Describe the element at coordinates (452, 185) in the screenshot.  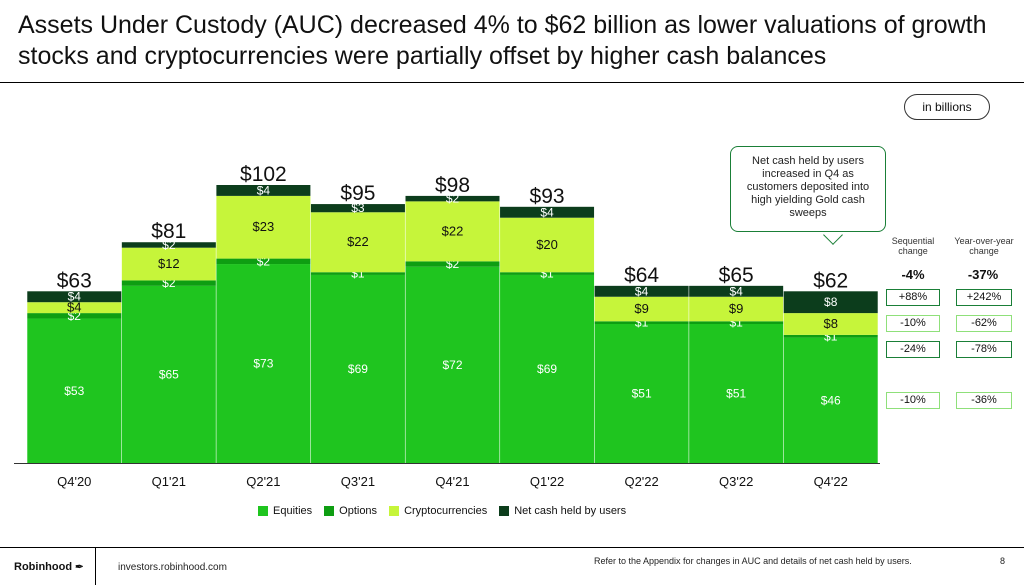
I see `bar-total-label: $98` at that location.